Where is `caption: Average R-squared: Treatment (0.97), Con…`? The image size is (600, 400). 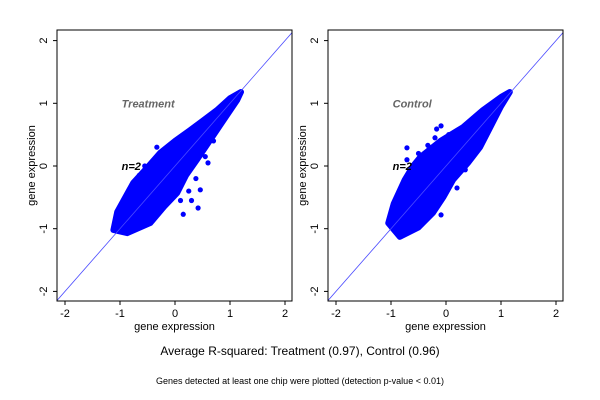 caption: Average R-squared: Treatment (0.97), Con… is located at coordinates (299, 351).